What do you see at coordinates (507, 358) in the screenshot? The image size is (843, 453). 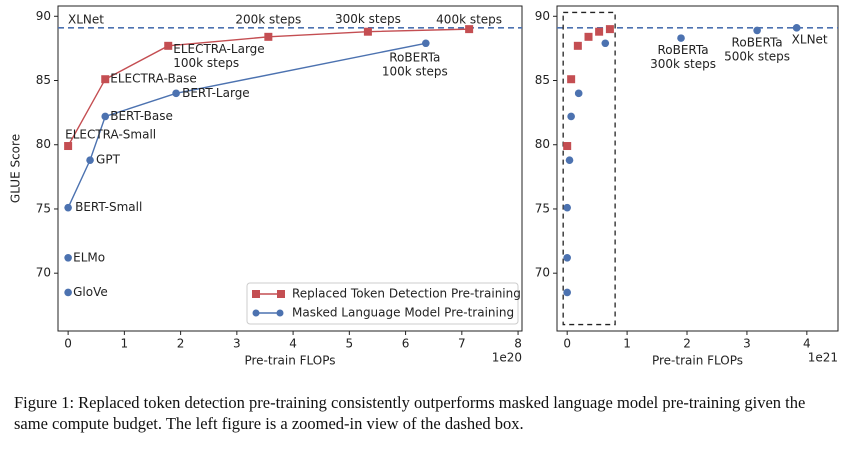 I see `x-offset-label: 1e20` at bounding box center [507, 358].